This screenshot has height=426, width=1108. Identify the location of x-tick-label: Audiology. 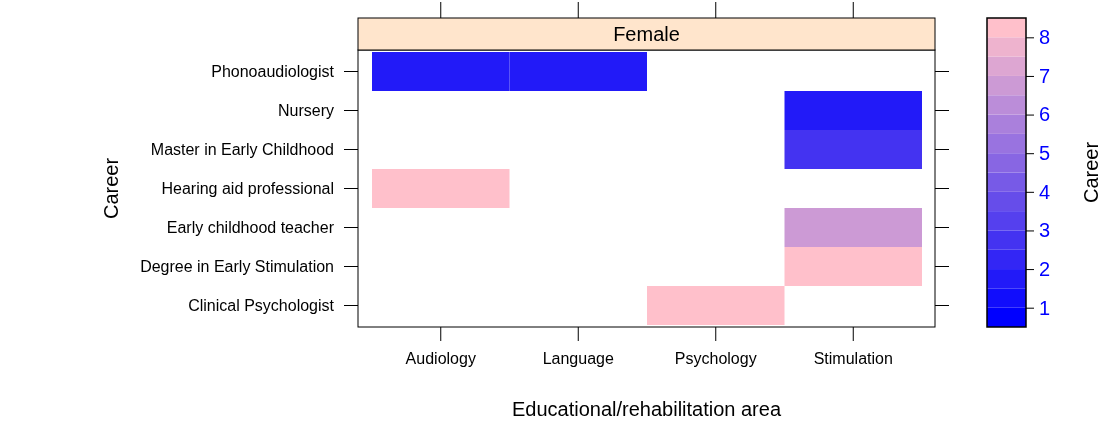
(440, 359).